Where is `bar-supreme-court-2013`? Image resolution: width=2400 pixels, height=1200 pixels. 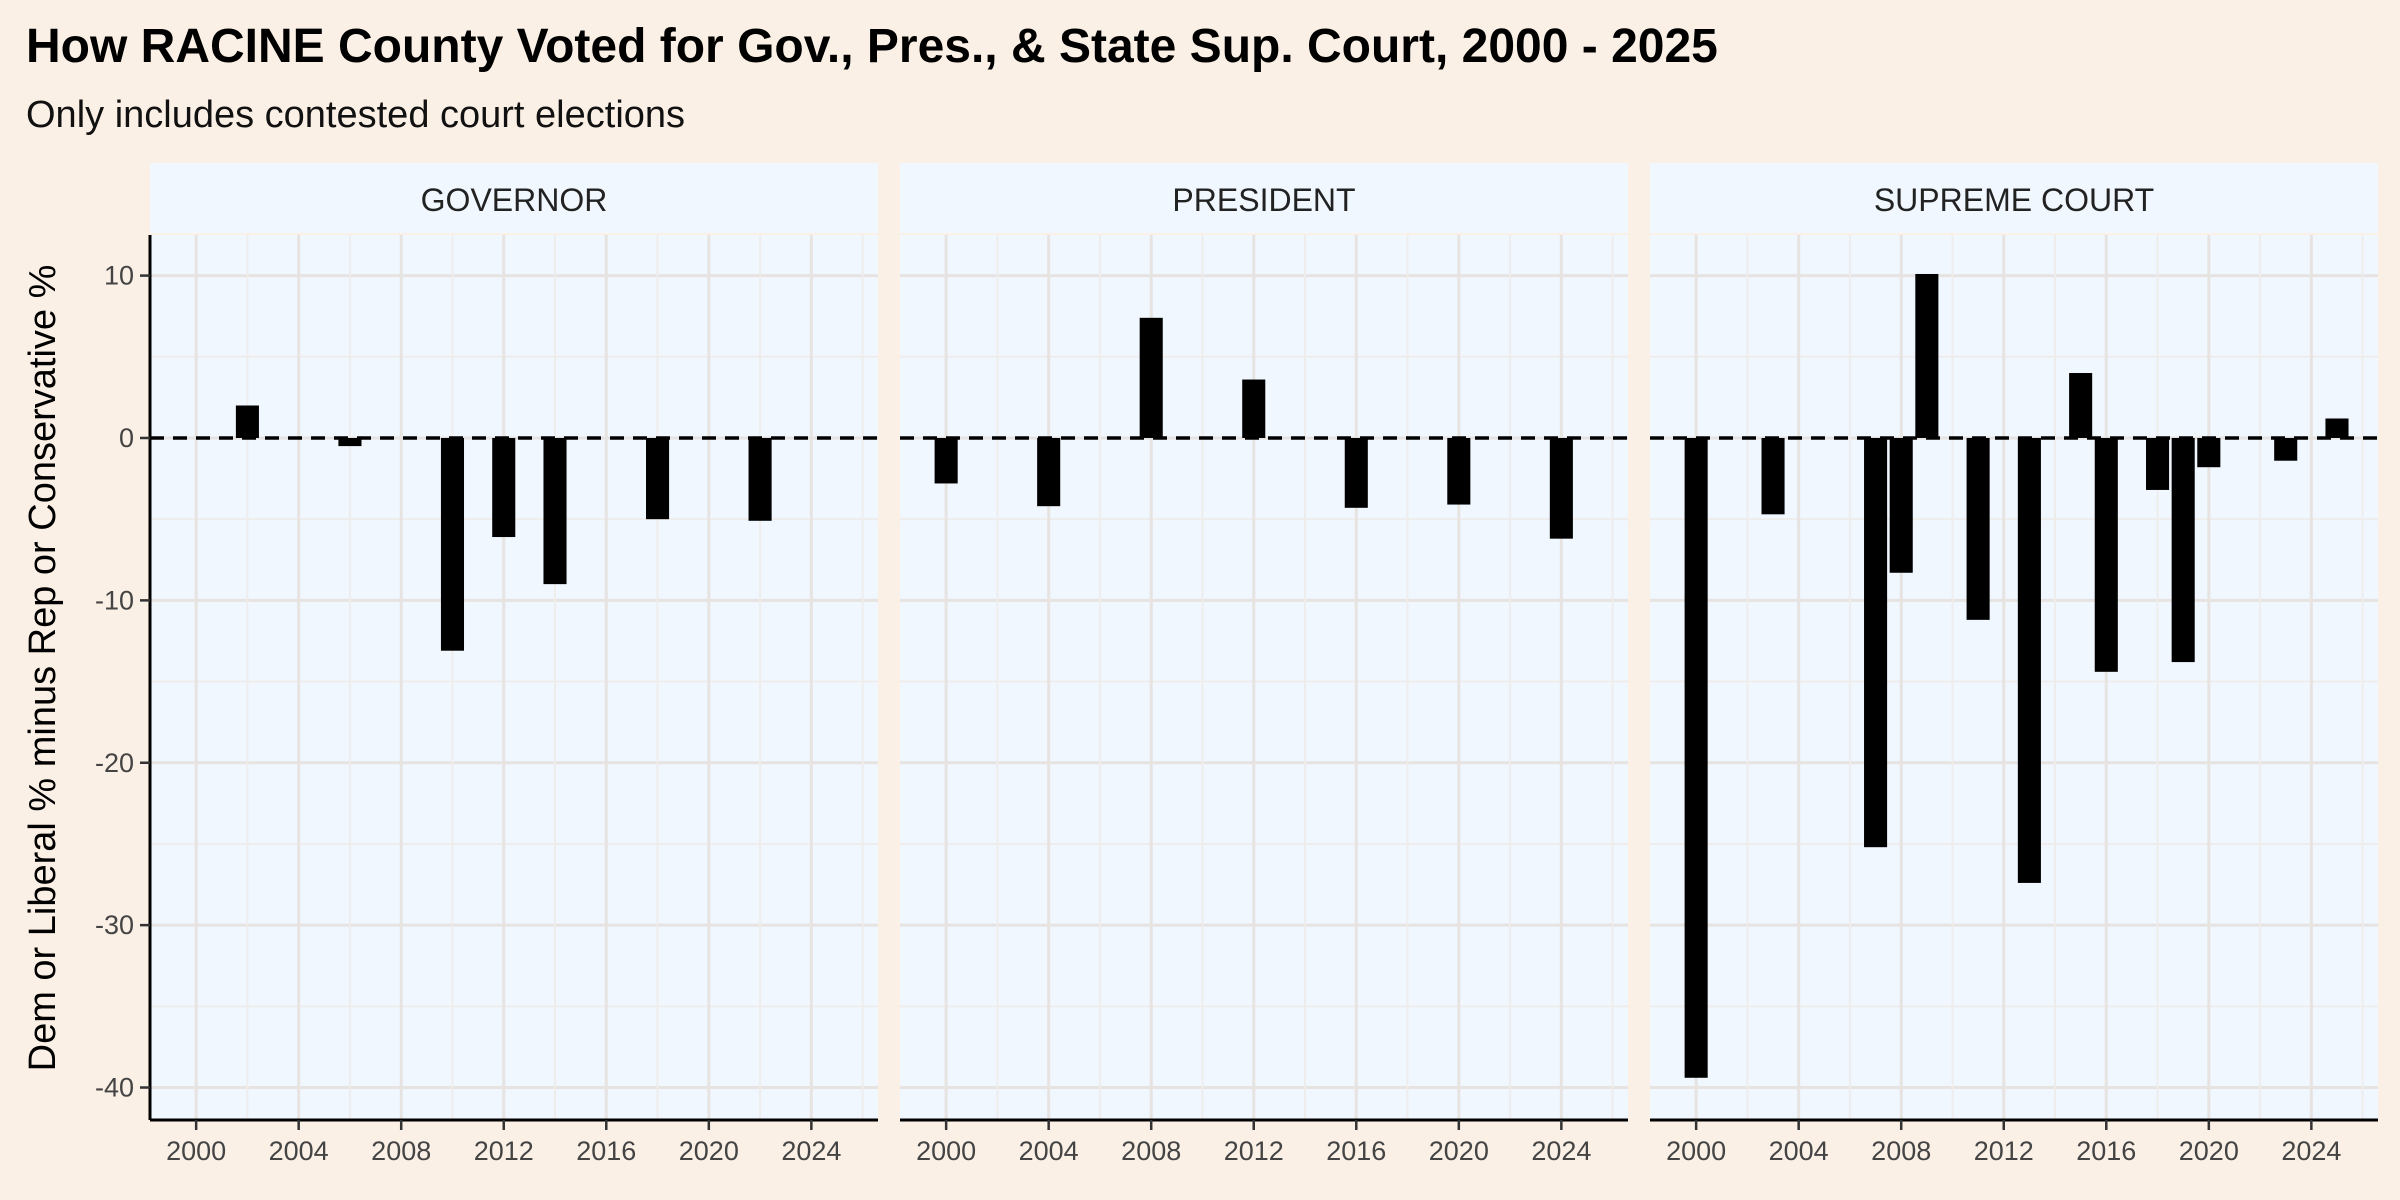 bar-supreme-court-2013 is located at coordinates (2029, 660).